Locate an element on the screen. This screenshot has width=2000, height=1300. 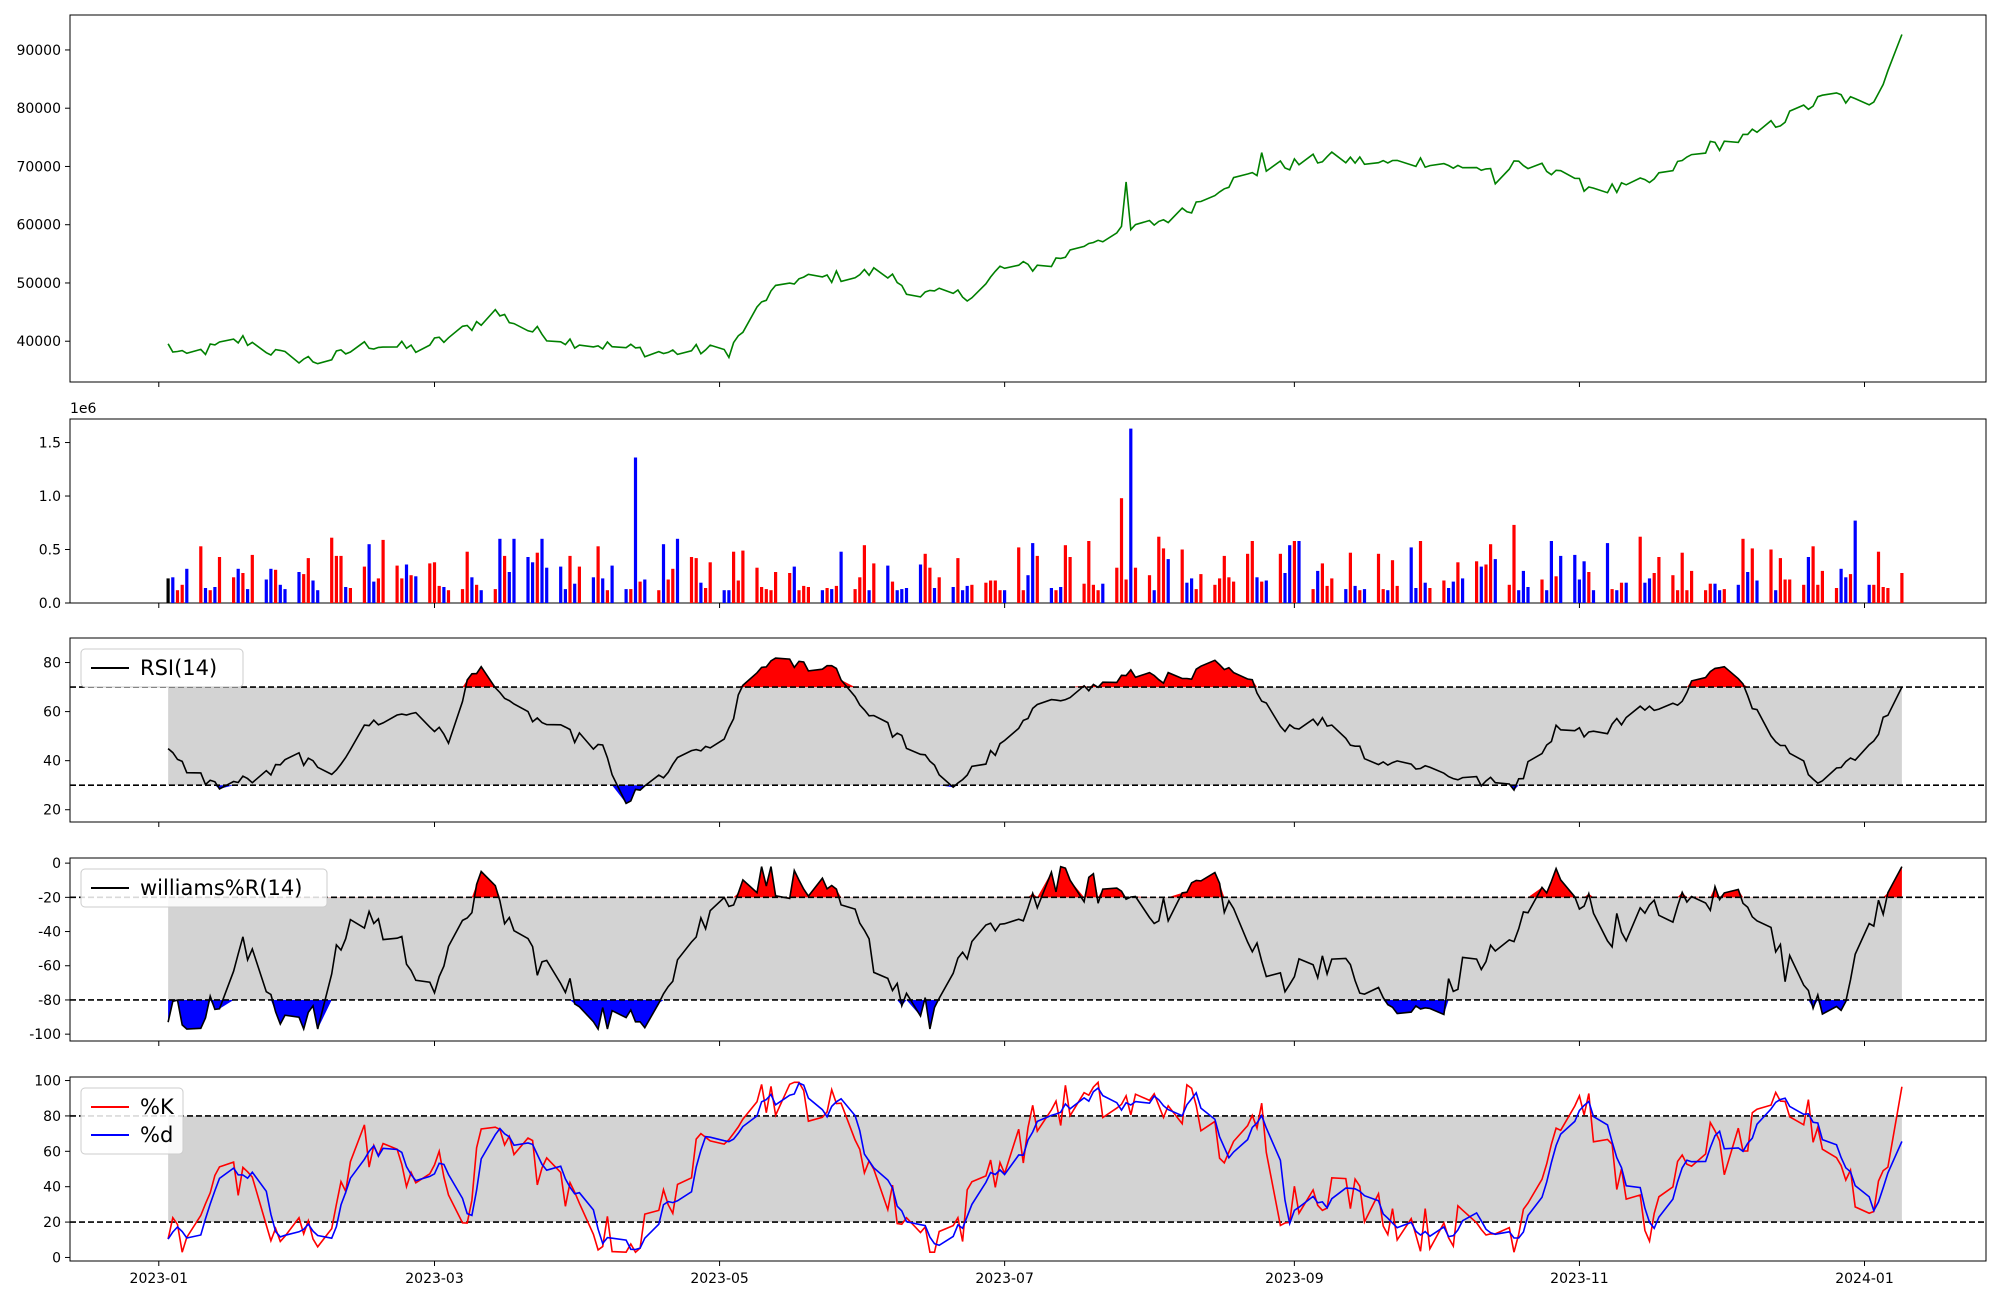
volume-ytick-label: 0.5 is located at coordinates (50, 551).